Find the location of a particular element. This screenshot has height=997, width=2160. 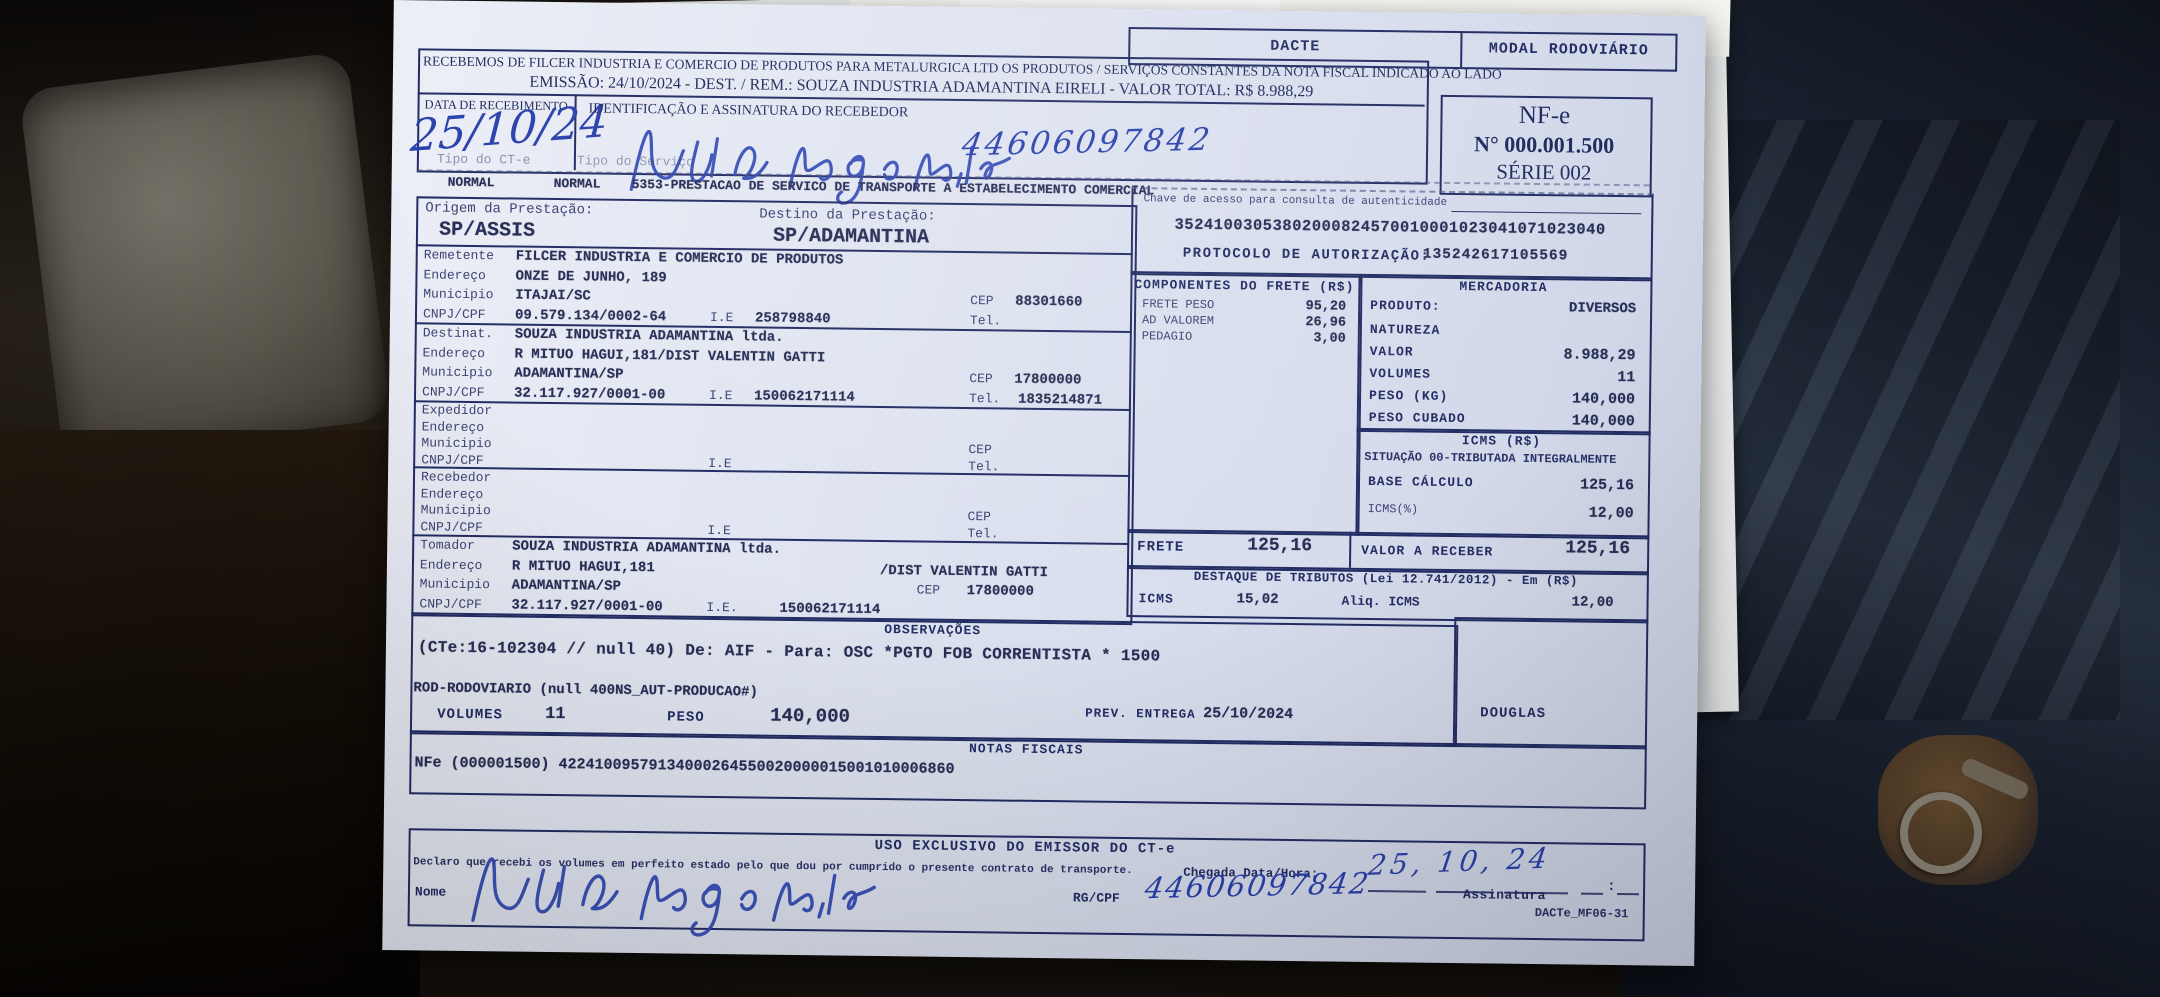

volumes-value: 11 is located at coordinates (1626, 377).